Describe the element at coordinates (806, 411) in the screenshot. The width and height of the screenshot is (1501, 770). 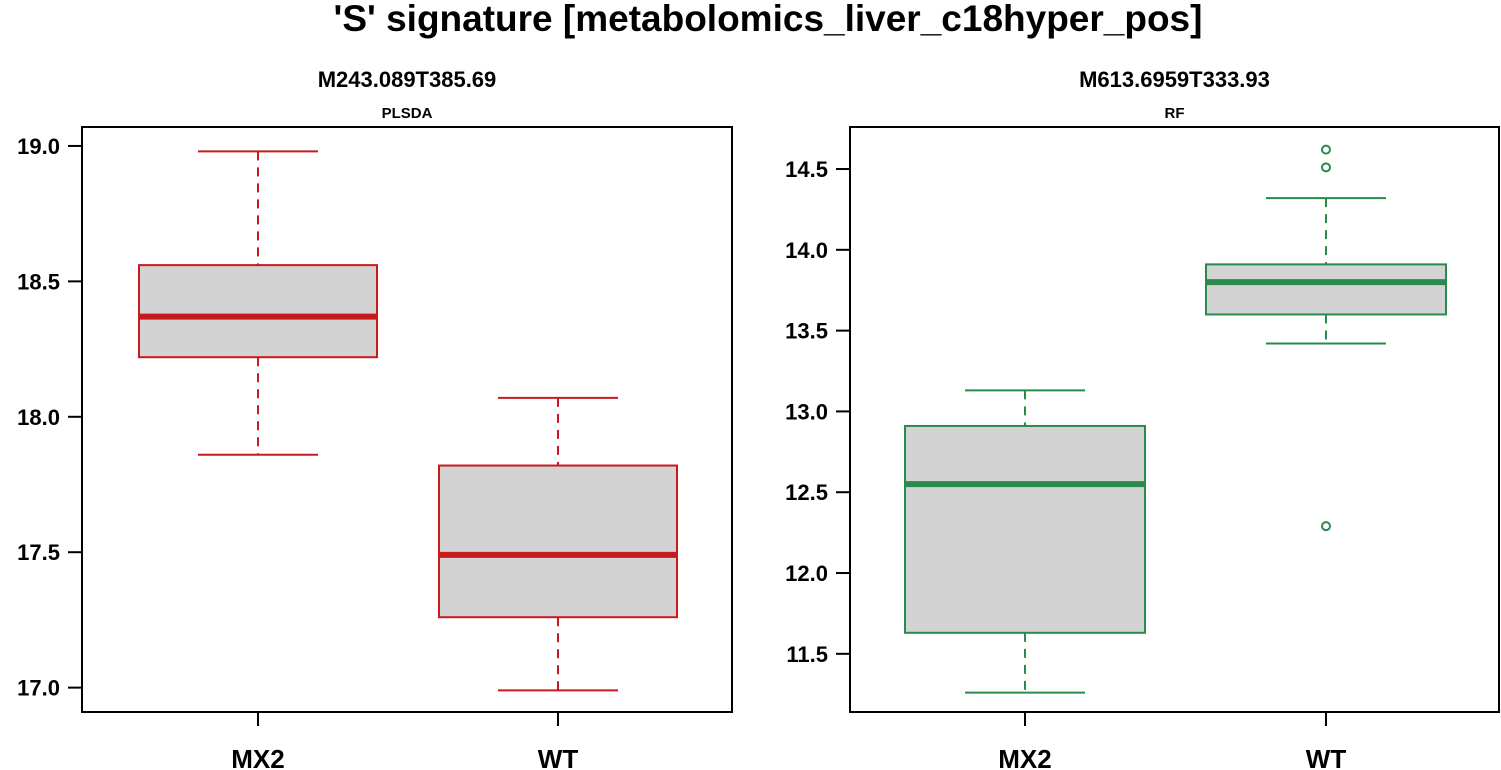
I see `y-tick-label: 13.0` at that location.